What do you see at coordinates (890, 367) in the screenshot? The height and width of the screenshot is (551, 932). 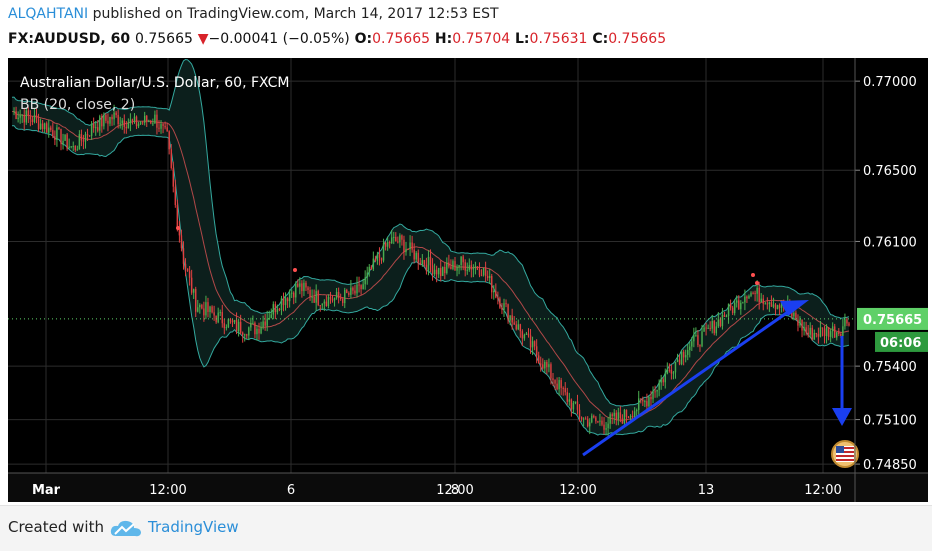 I see `y-tick-label: 0.75400` at bounding box center [890, 367].